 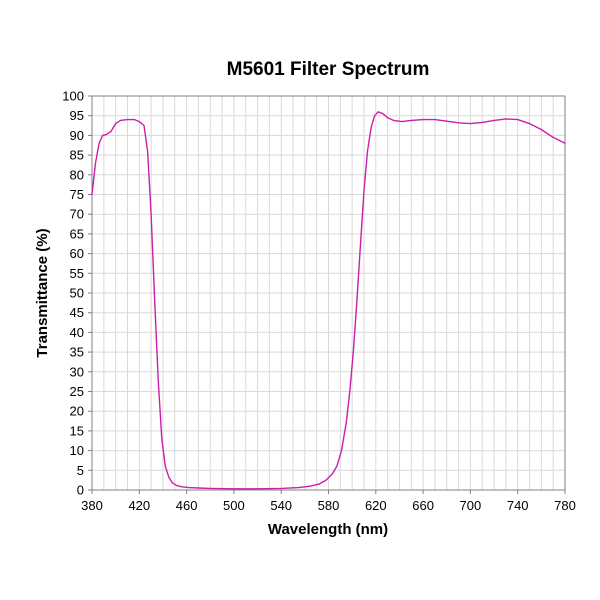 What do you see at coordinates (77, 214) in the screenshot?
I see `y-tick-label: 70` at bounding box center [77, 214].